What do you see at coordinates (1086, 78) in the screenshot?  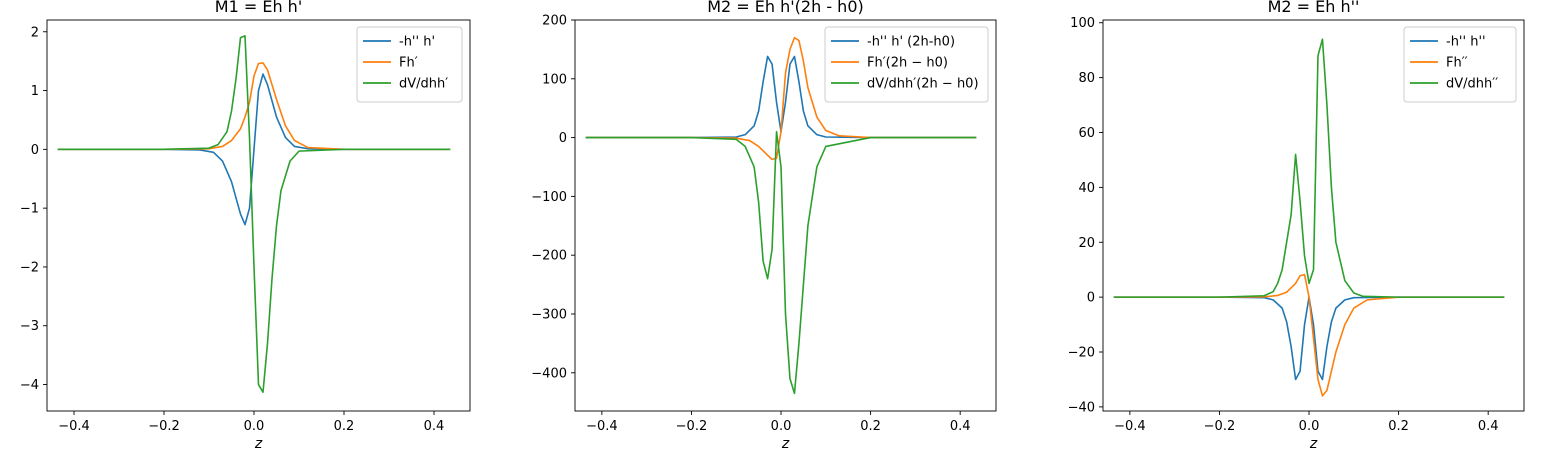 I see `y-tick-label: 80` at bounding box center [1086, 78].